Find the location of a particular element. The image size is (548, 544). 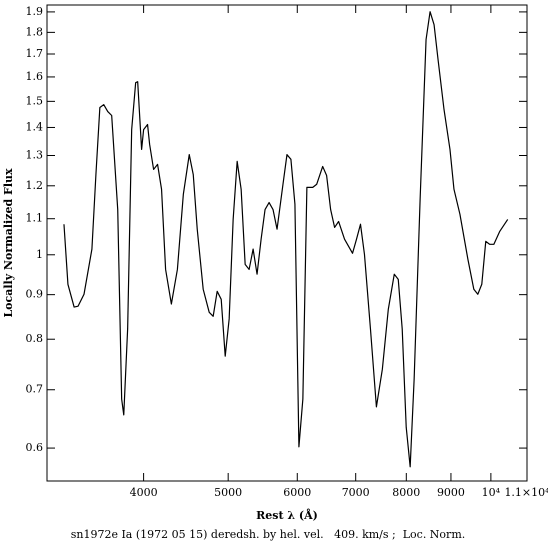

y-tick-label: 1 is located at coordinates (39, 254).